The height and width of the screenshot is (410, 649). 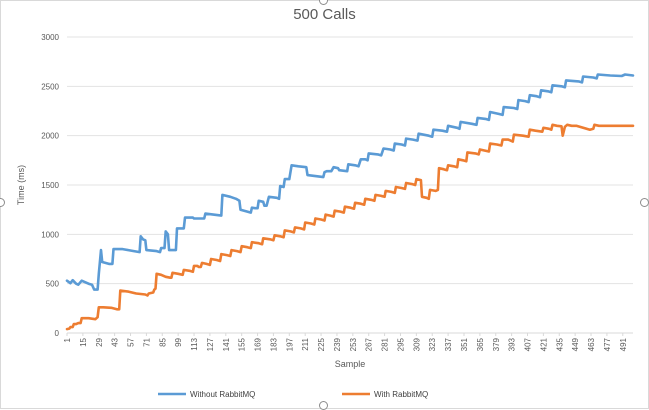 What do you see at coordinates (293, 394) in the screenshot?
I see `legend: Without RabbitMQ With RabbitMQ` at bounding box center [293, 394].